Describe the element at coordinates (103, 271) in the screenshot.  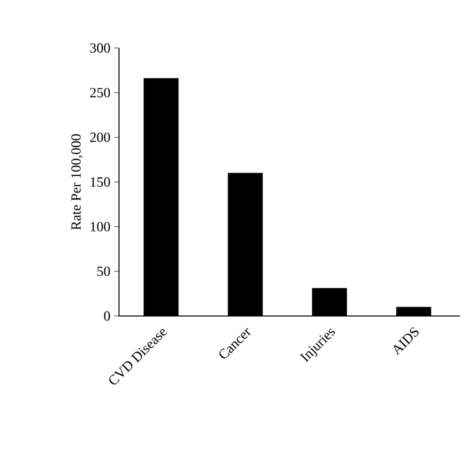
I see `y-tick-label: 50` at that location.